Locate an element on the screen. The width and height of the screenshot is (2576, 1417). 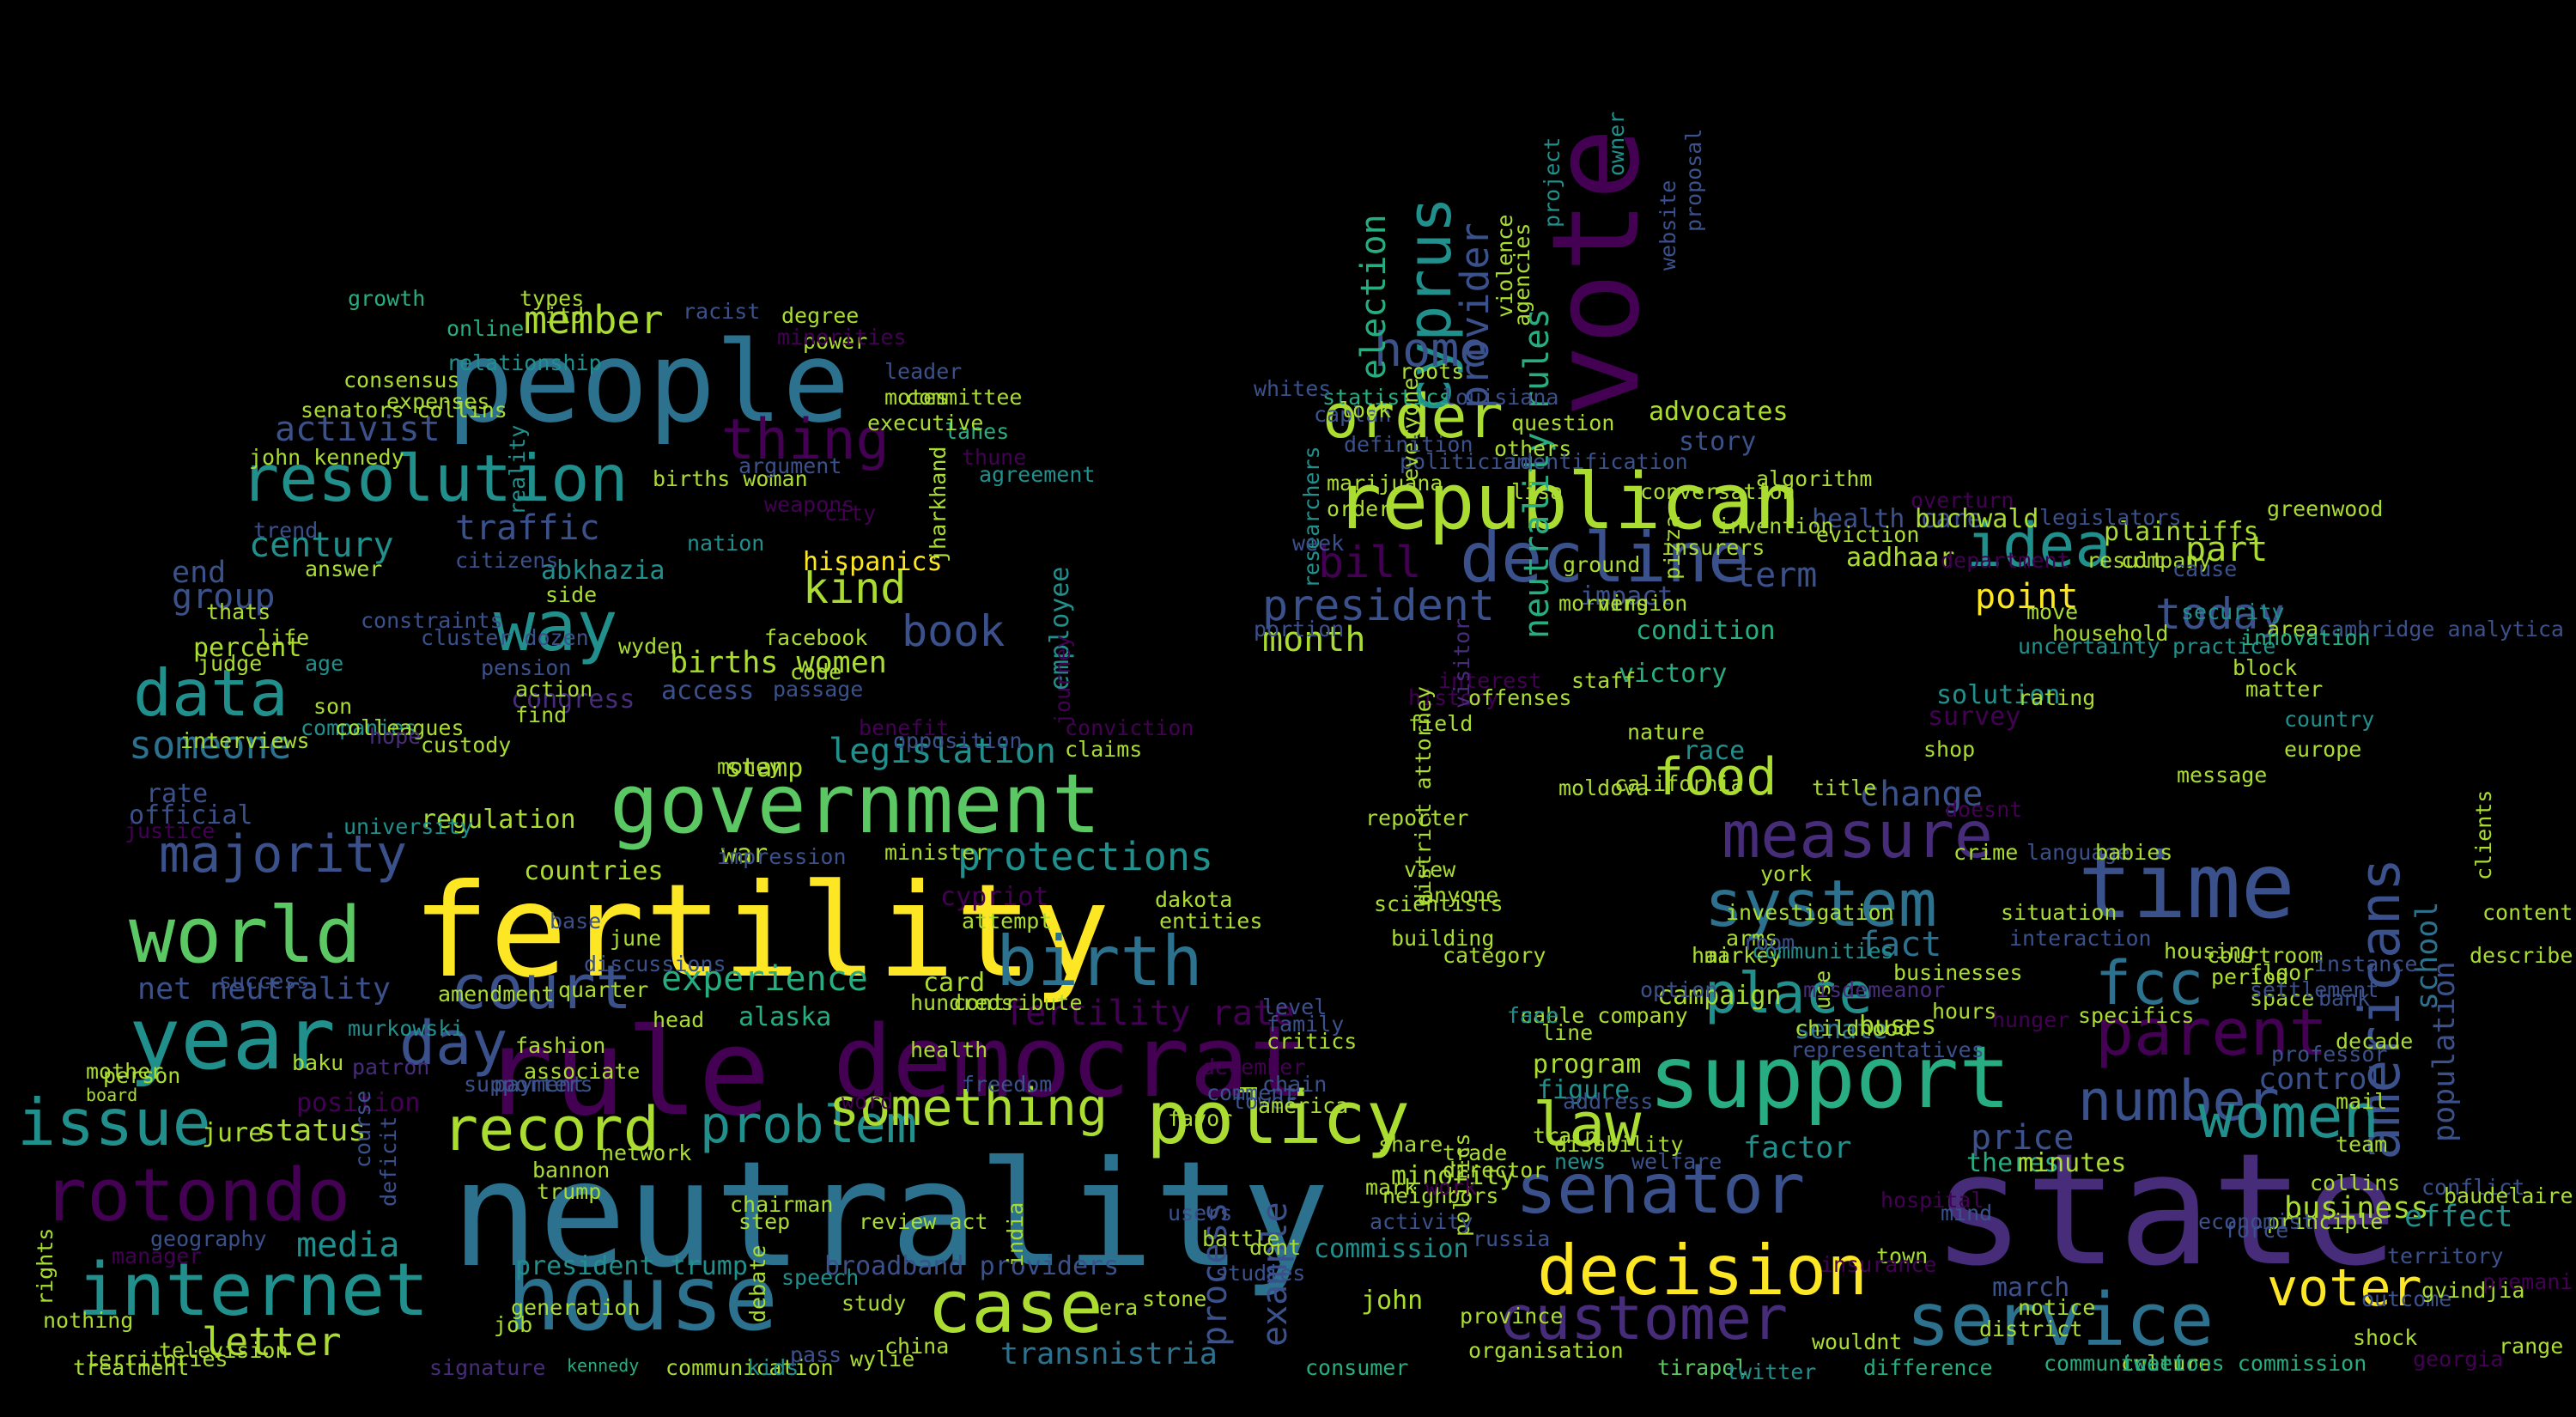
word-control: control is located at coordinates (2321, 1079).